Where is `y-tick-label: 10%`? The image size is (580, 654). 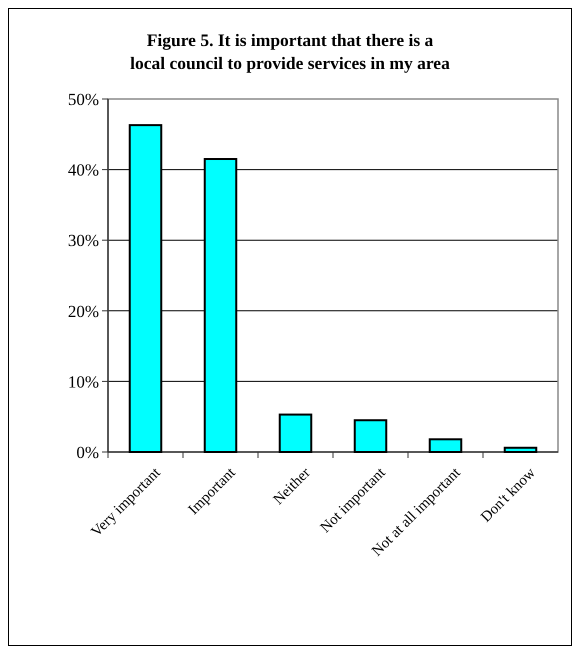 y-tick-label: 10% is located at coordinates (83, 382).